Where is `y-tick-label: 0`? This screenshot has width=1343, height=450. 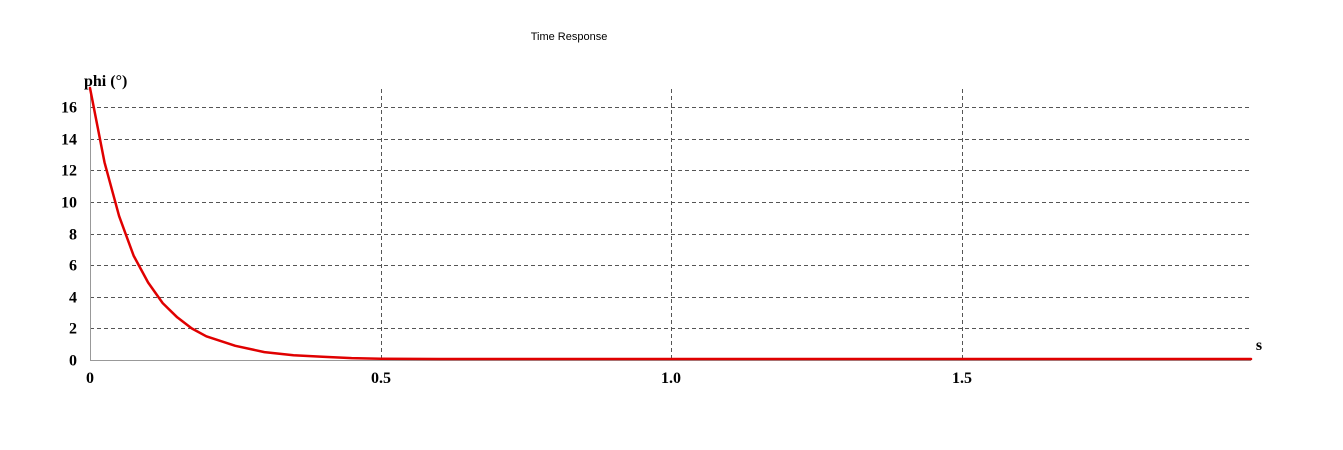
y-tick-label: 0 is located at coordinates (73, 361).